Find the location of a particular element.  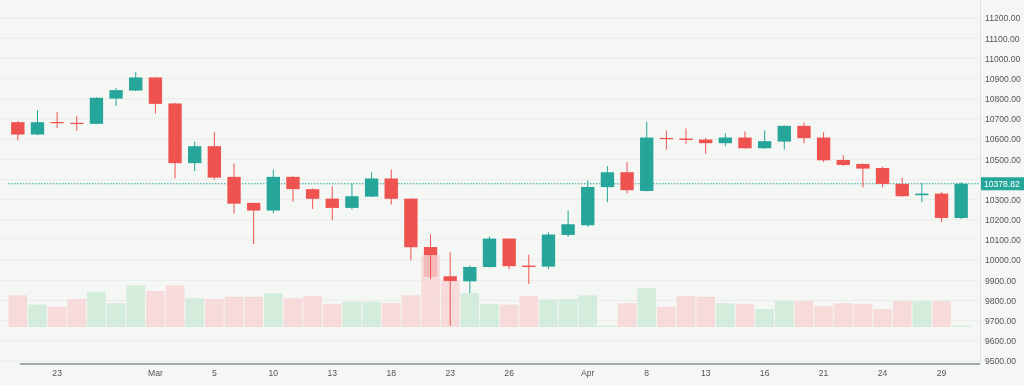

y-tick-label: 11000.00 is located at coordinates (1003, 58).